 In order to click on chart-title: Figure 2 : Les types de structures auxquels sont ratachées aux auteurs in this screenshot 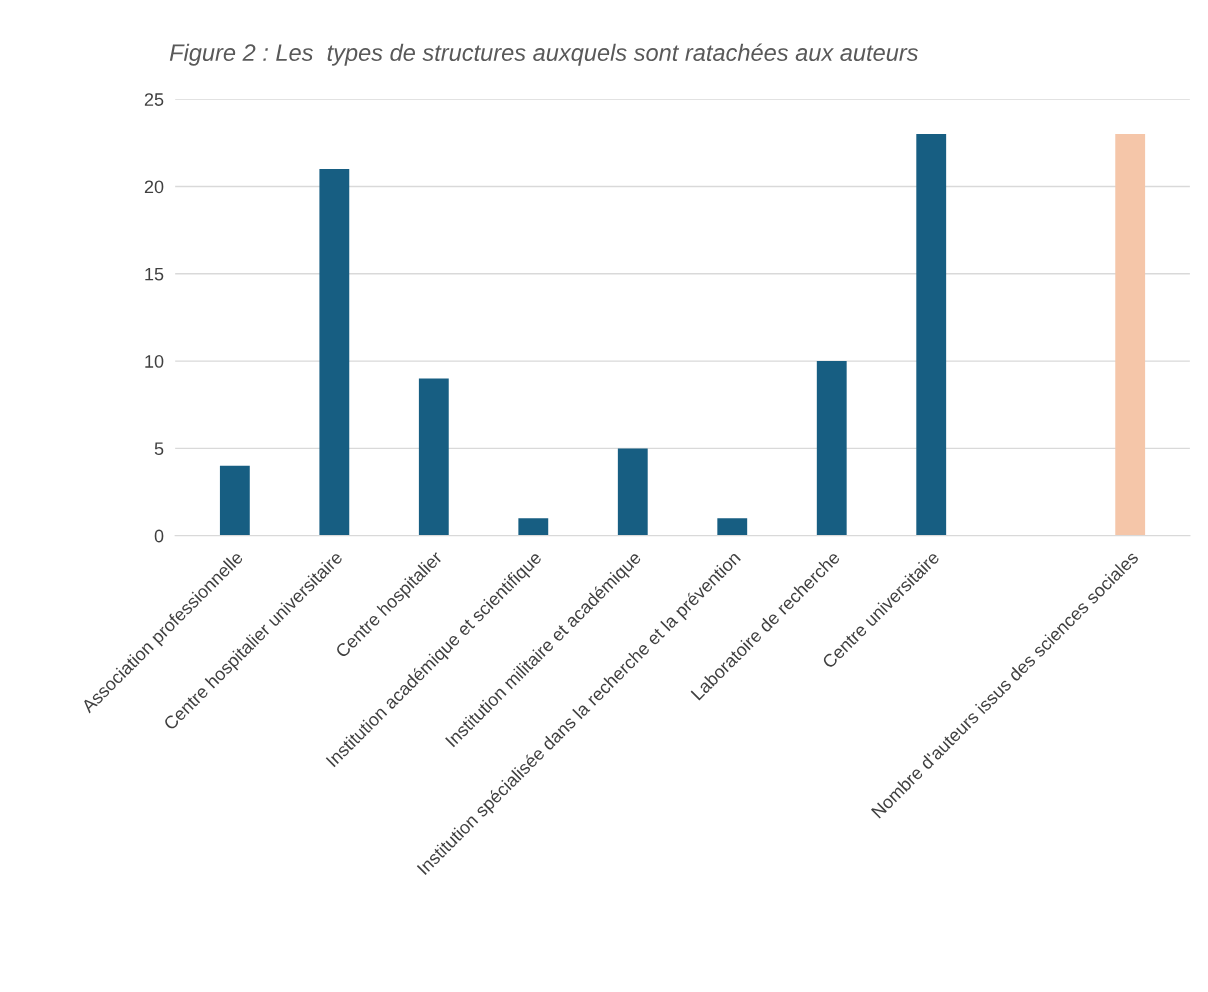, I will do `click(544, 54)`.